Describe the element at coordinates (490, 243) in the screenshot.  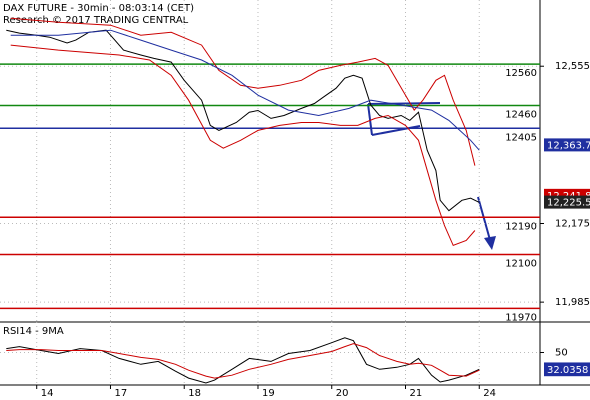
I see `arrow-head` at that location.